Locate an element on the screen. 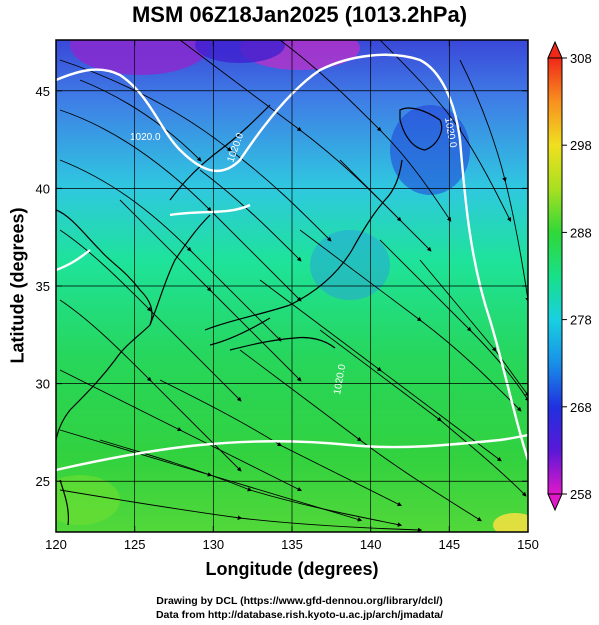 This screenshot has height=625, width=599. colorbar-top-arrow is located at coordinates (555, 49).